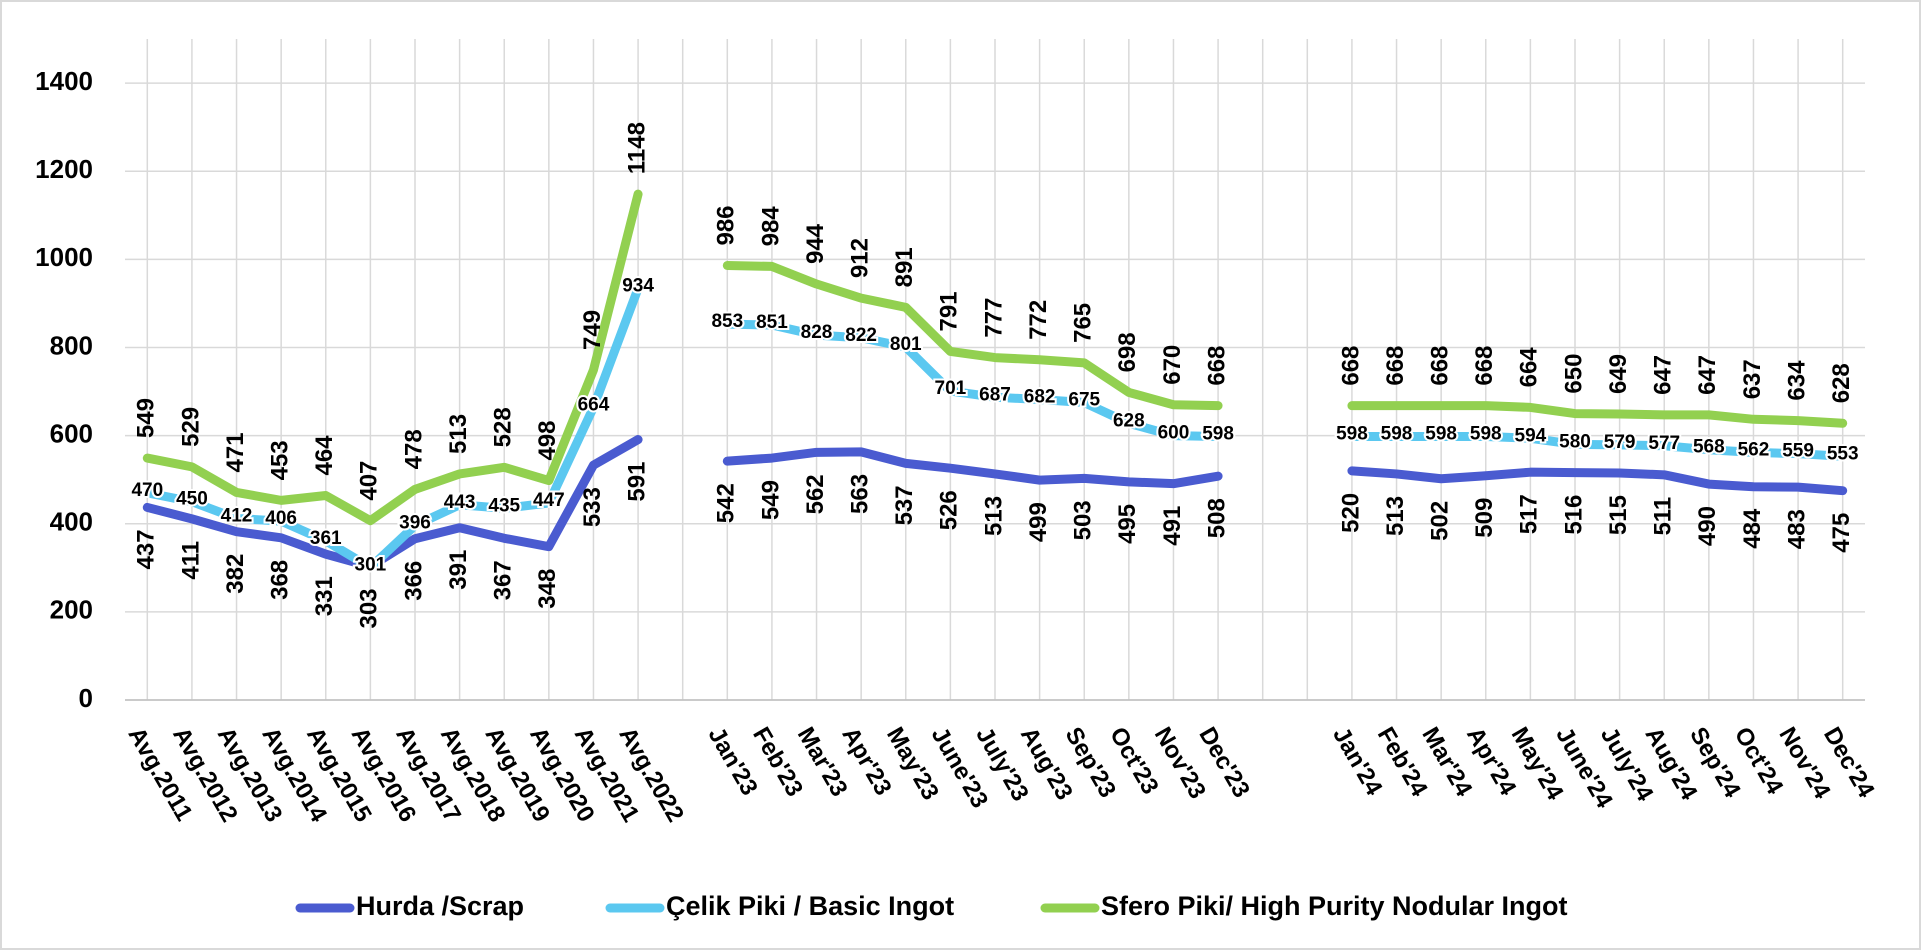  What do you see at coordinates (504, 505) in the screenshot?
I see `data-label: 435` at bounding box center [504, 505].